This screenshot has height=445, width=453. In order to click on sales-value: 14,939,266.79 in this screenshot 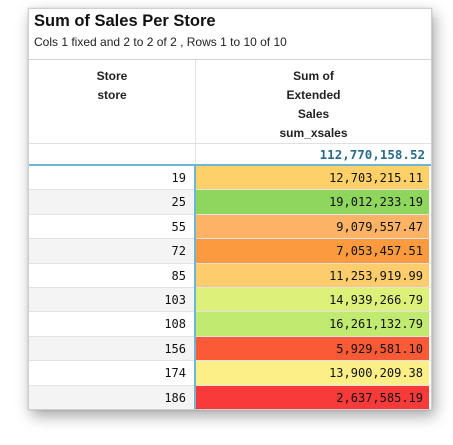, I will do `click(376, 299)`.